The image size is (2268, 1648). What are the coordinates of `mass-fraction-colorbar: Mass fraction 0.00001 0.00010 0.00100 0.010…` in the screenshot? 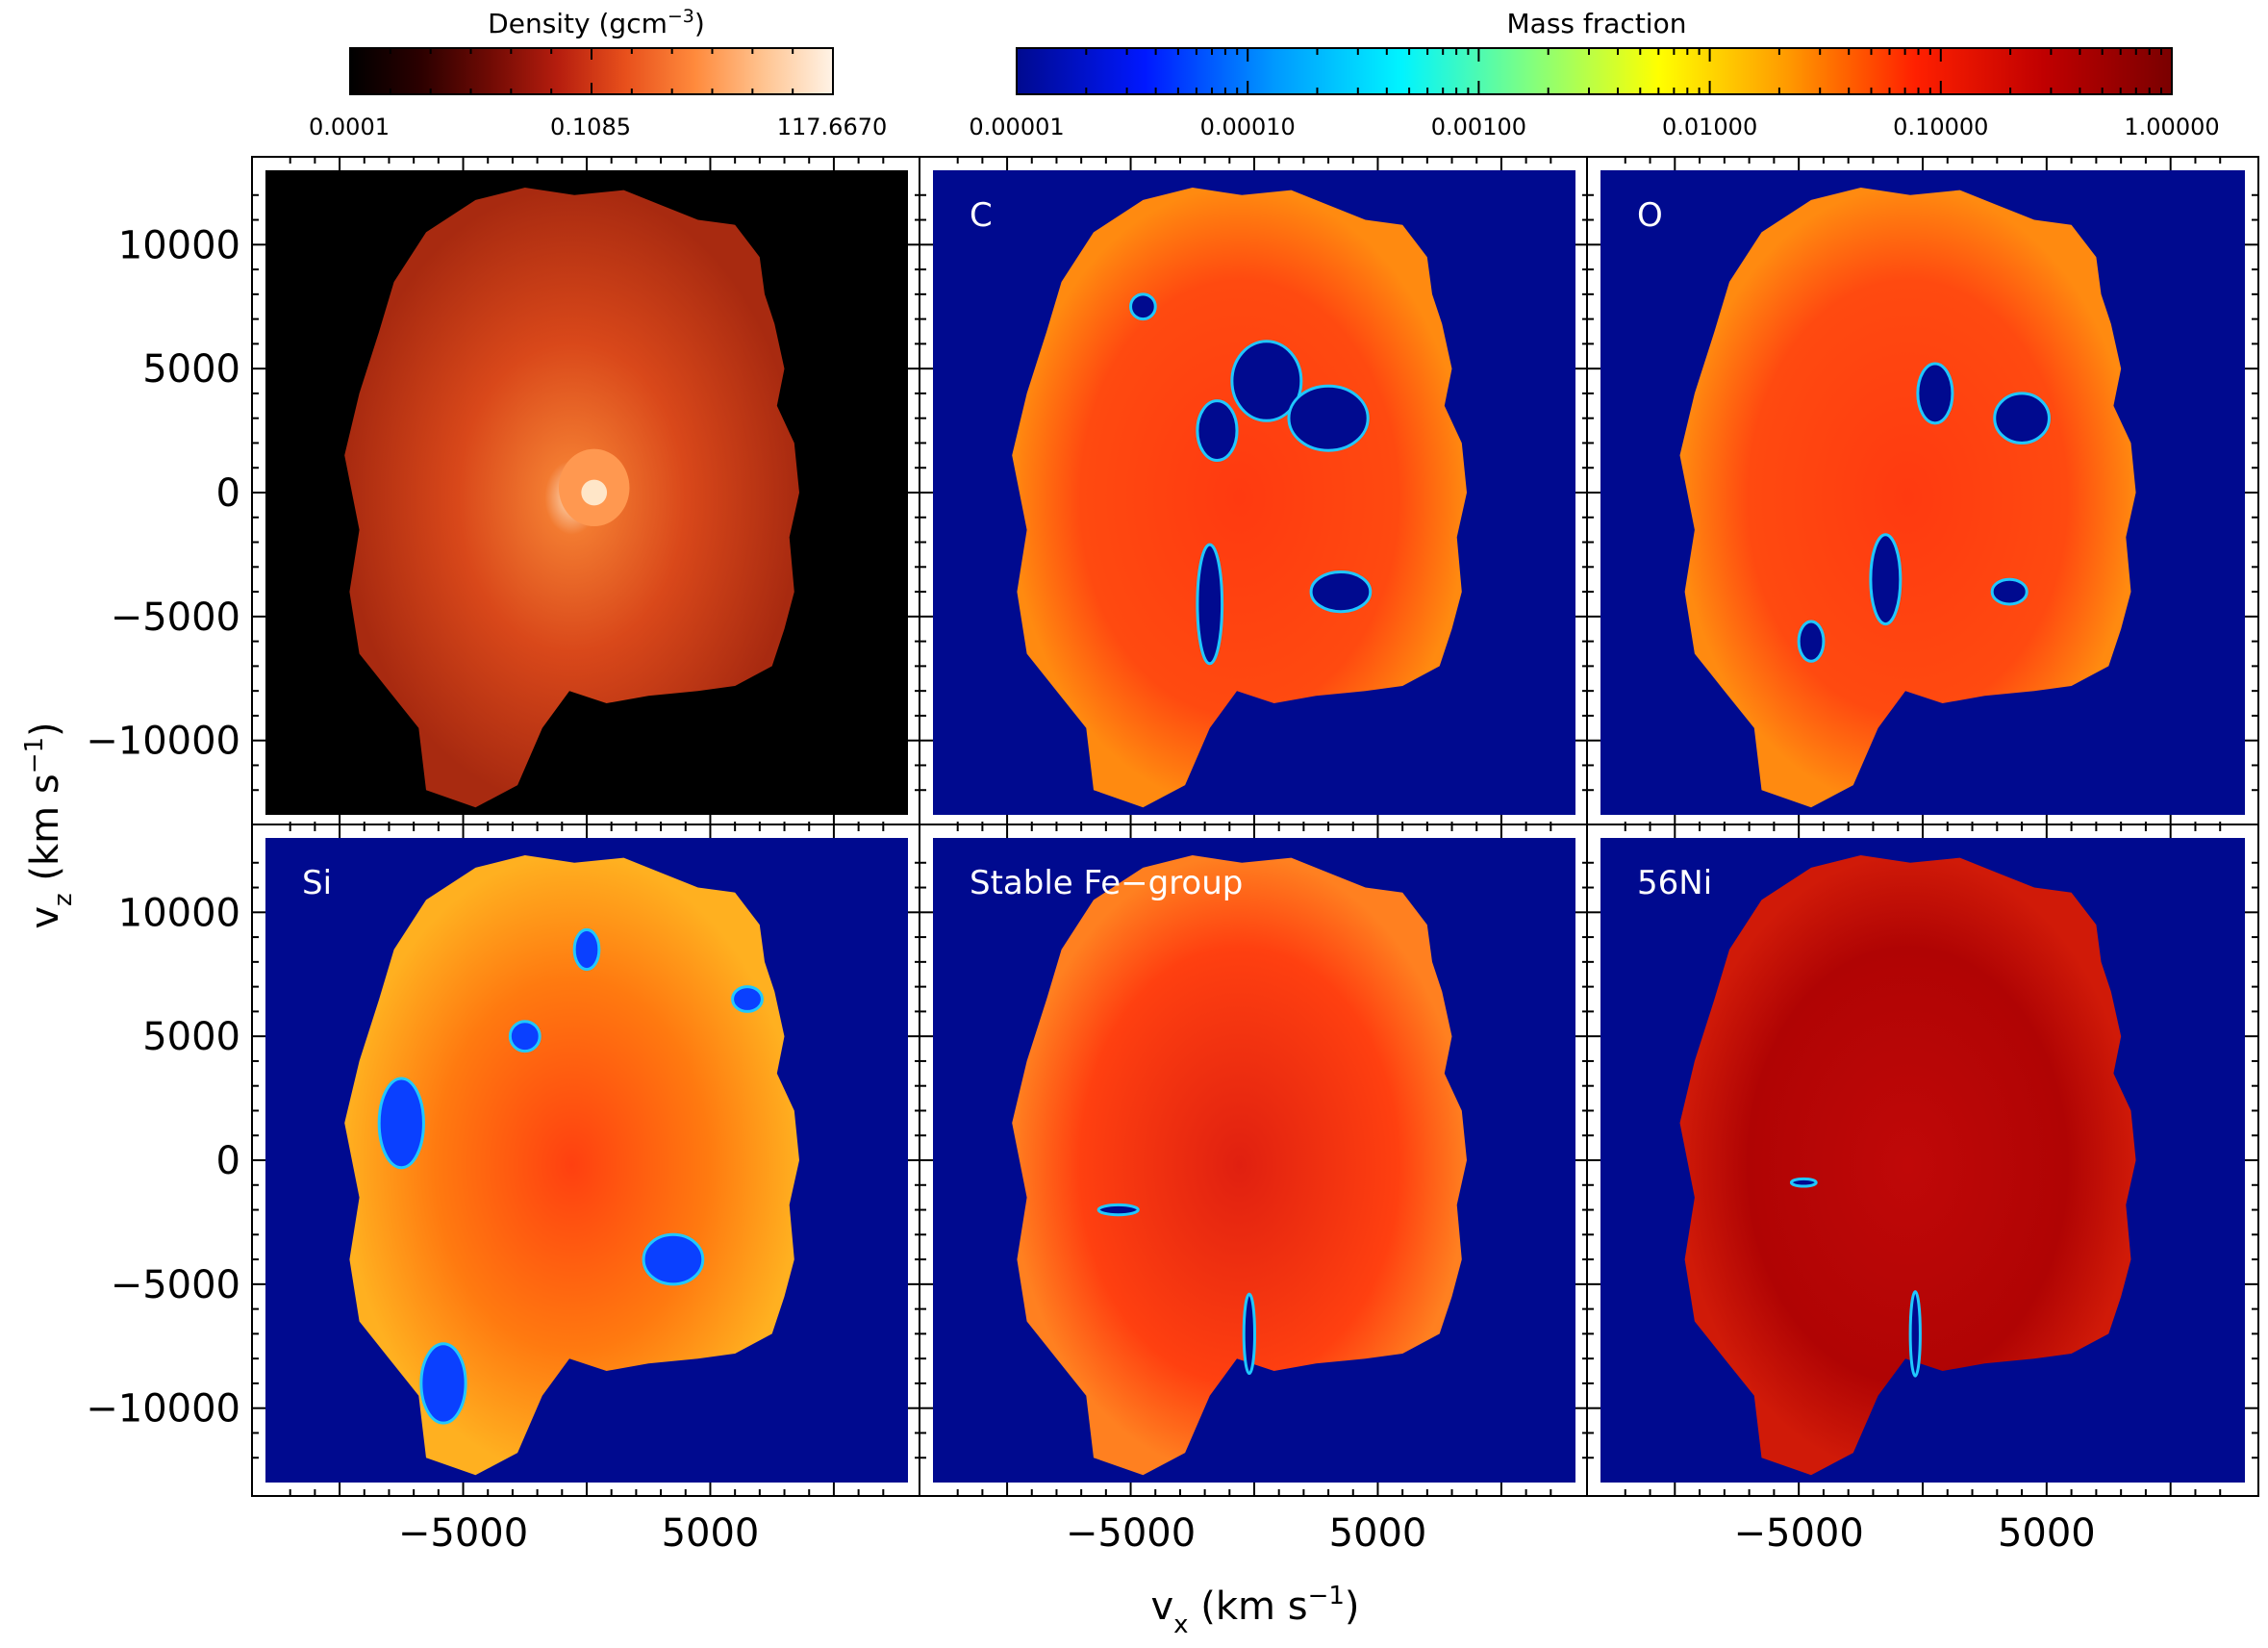 It's located at (1594, 74).